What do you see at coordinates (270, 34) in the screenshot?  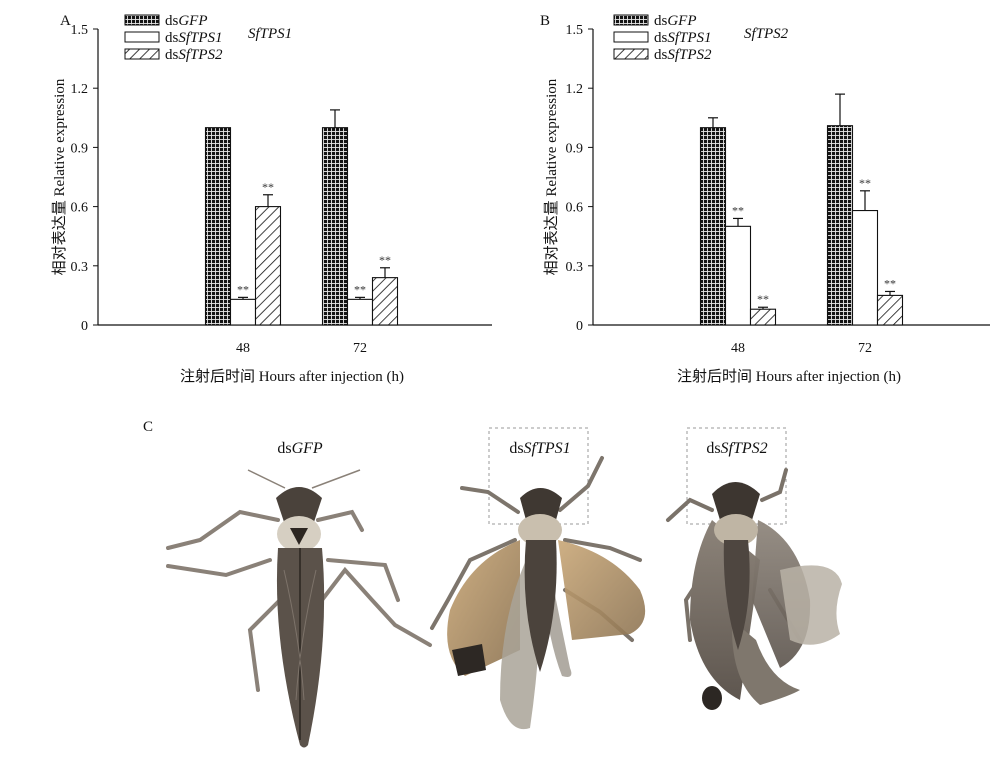 I see `chart-title: SfTPS1` at bounding box center [270, 34].